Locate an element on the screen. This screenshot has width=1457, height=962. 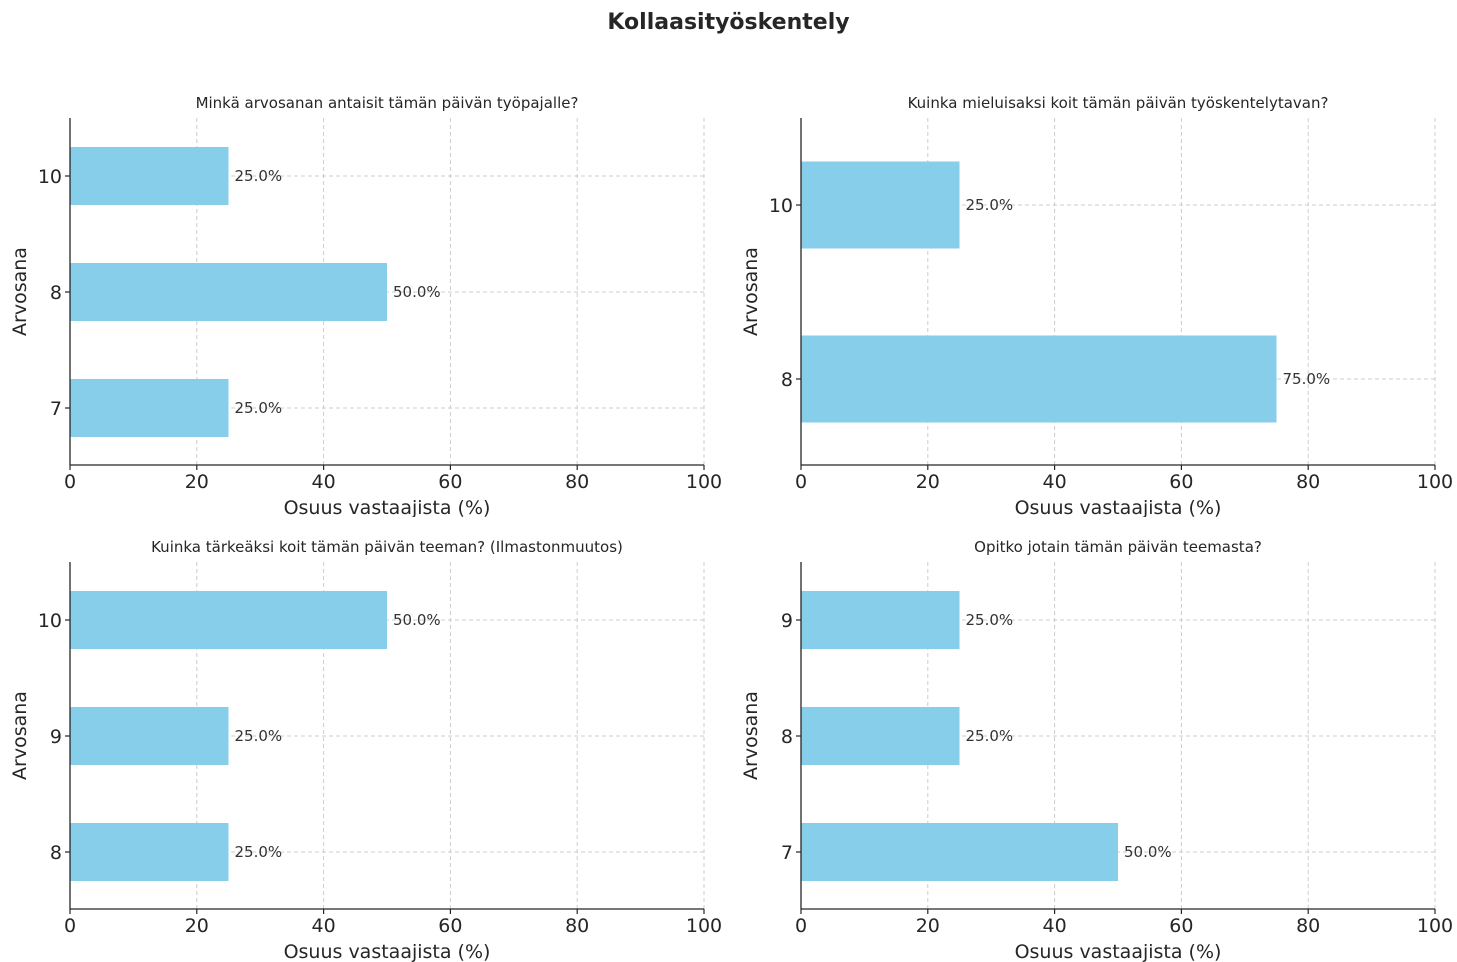
chart-title: Opitko jotain tämän päivän teemasta? is located at coordinates (1118, 547).